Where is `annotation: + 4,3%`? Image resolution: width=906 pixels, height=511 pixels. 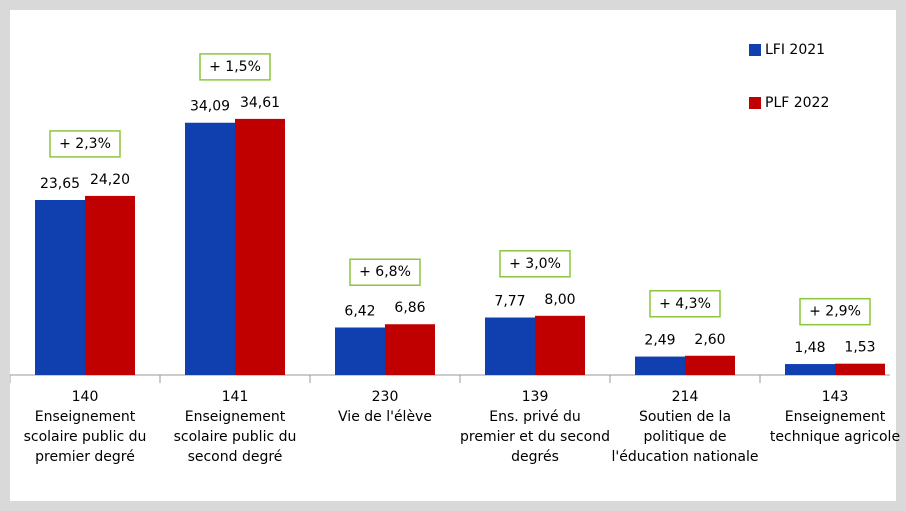 annotation: + 4,3% is located at coordinates (685, 304).